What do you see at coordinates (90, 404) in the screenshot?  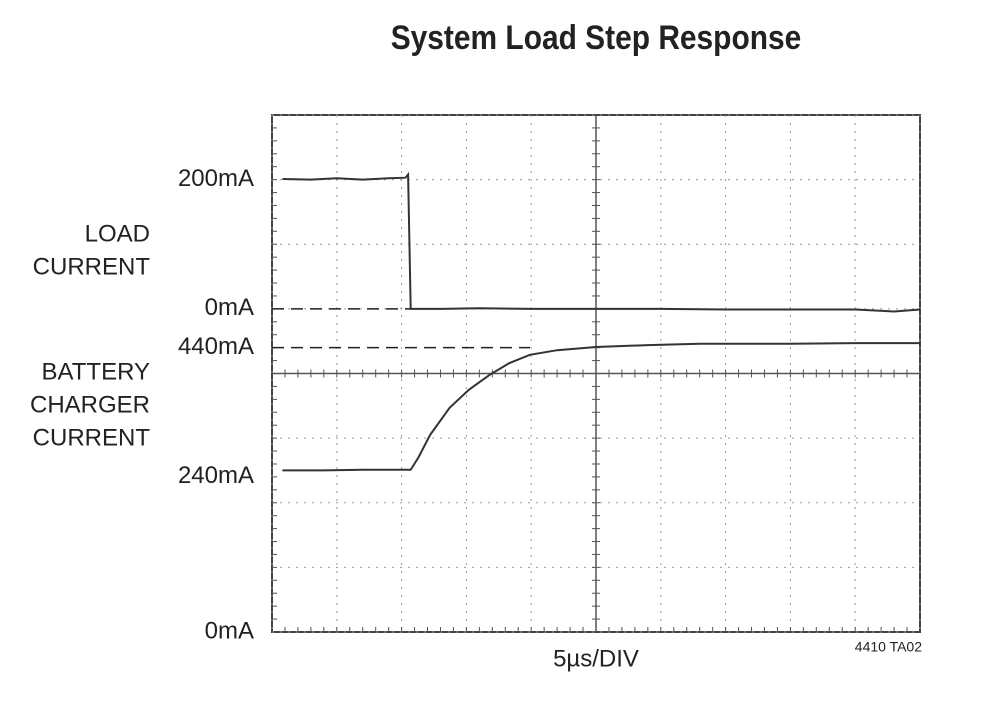 I see `trace-label: CHARGER` at bounding box center [90, 404].